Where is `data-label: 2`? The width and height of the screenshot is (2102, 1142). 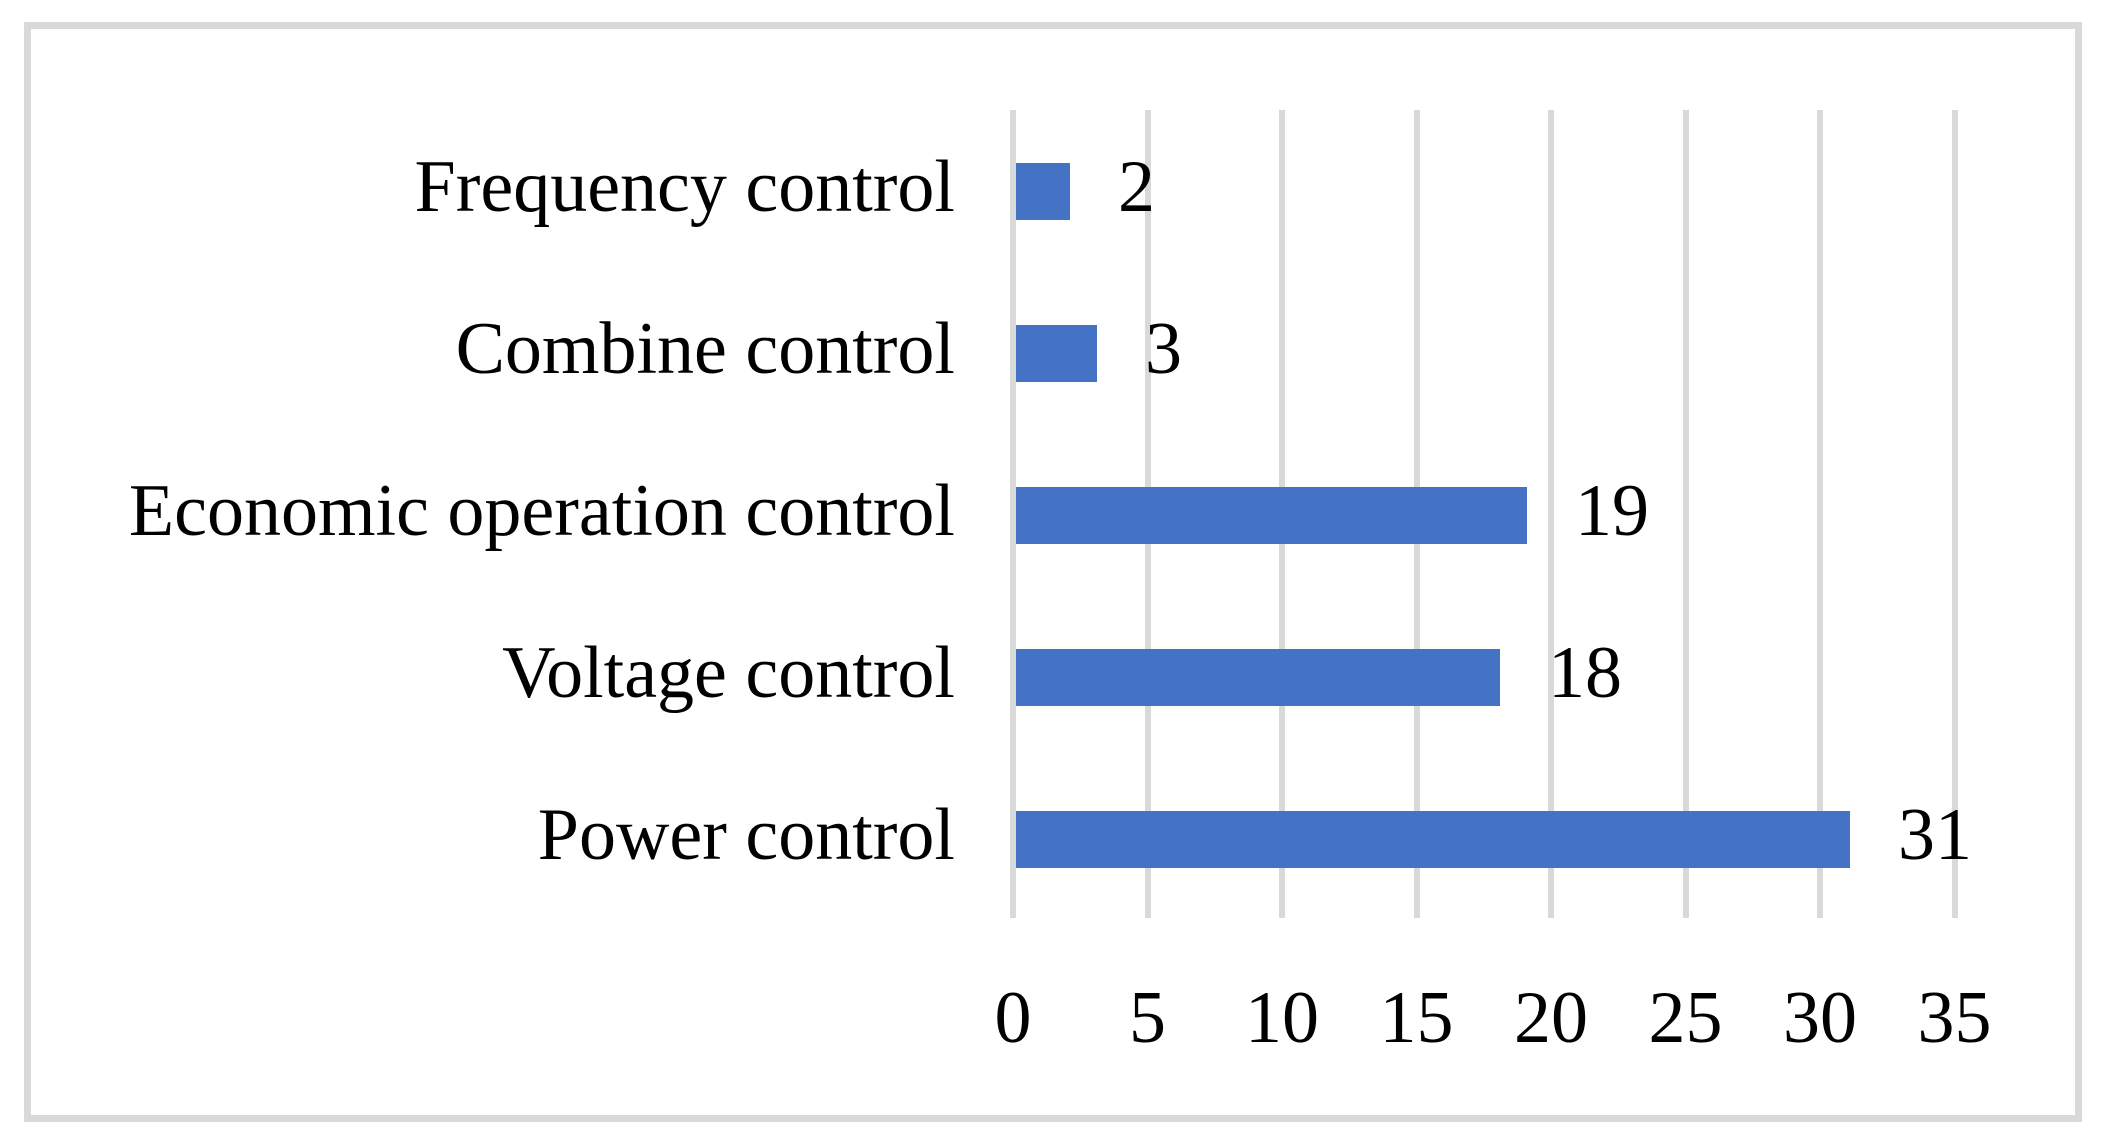 data-label: 2 is located at coordinates (1136, 187).